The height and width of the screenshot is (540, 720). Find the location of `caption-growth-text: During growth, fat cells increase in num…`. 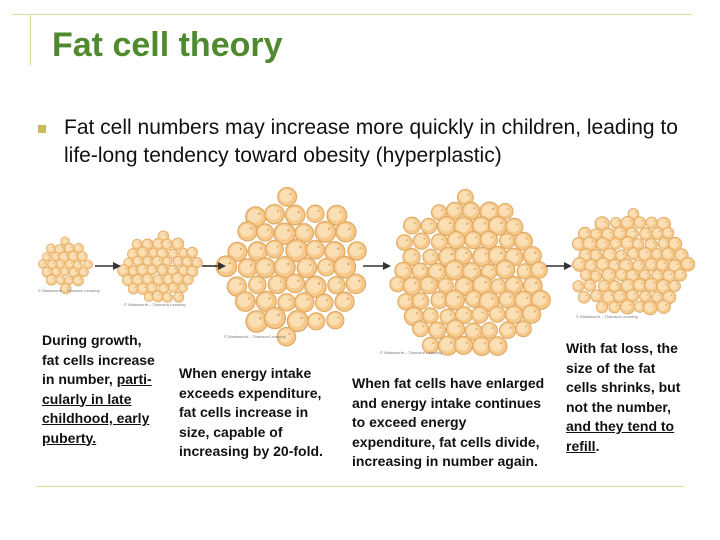

caption-growth-text: During growth, fat cells increase in num… is located at coordinates (98, 359).